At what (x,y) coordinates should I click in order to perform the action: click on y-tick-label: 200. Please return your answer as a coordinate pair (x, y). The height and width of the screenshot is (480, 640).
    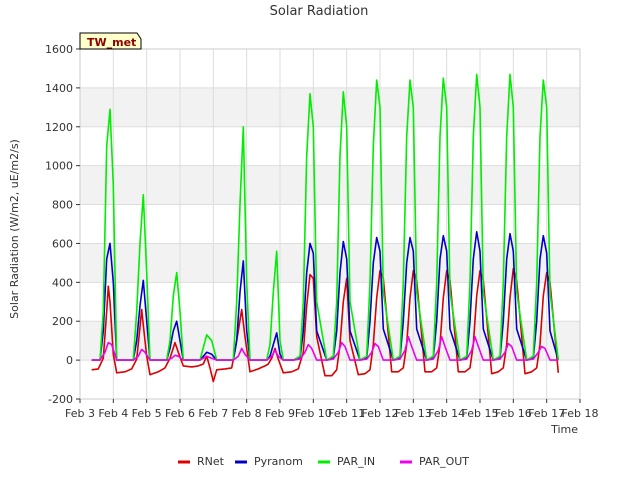
    Looking at the image, I should click on (62, 321).